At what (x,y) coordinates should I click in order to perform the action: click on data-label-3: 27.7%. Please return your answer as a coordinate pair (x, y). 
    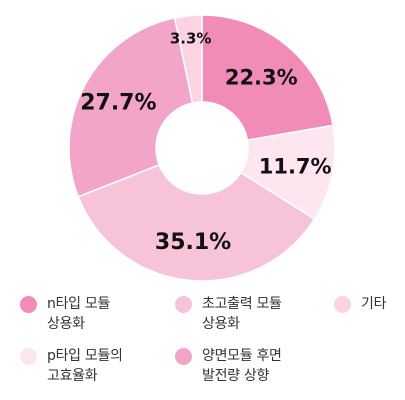
    Looking at the image, I should click on (118, 102).